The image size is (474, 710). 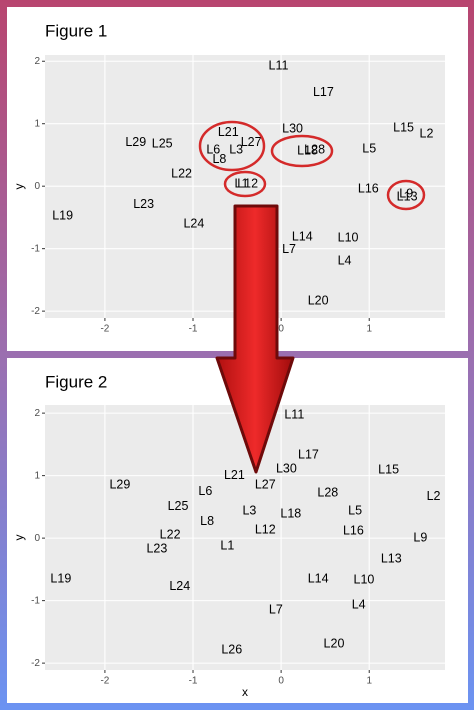 I want to click on arrow, so click(x=255, y=339).